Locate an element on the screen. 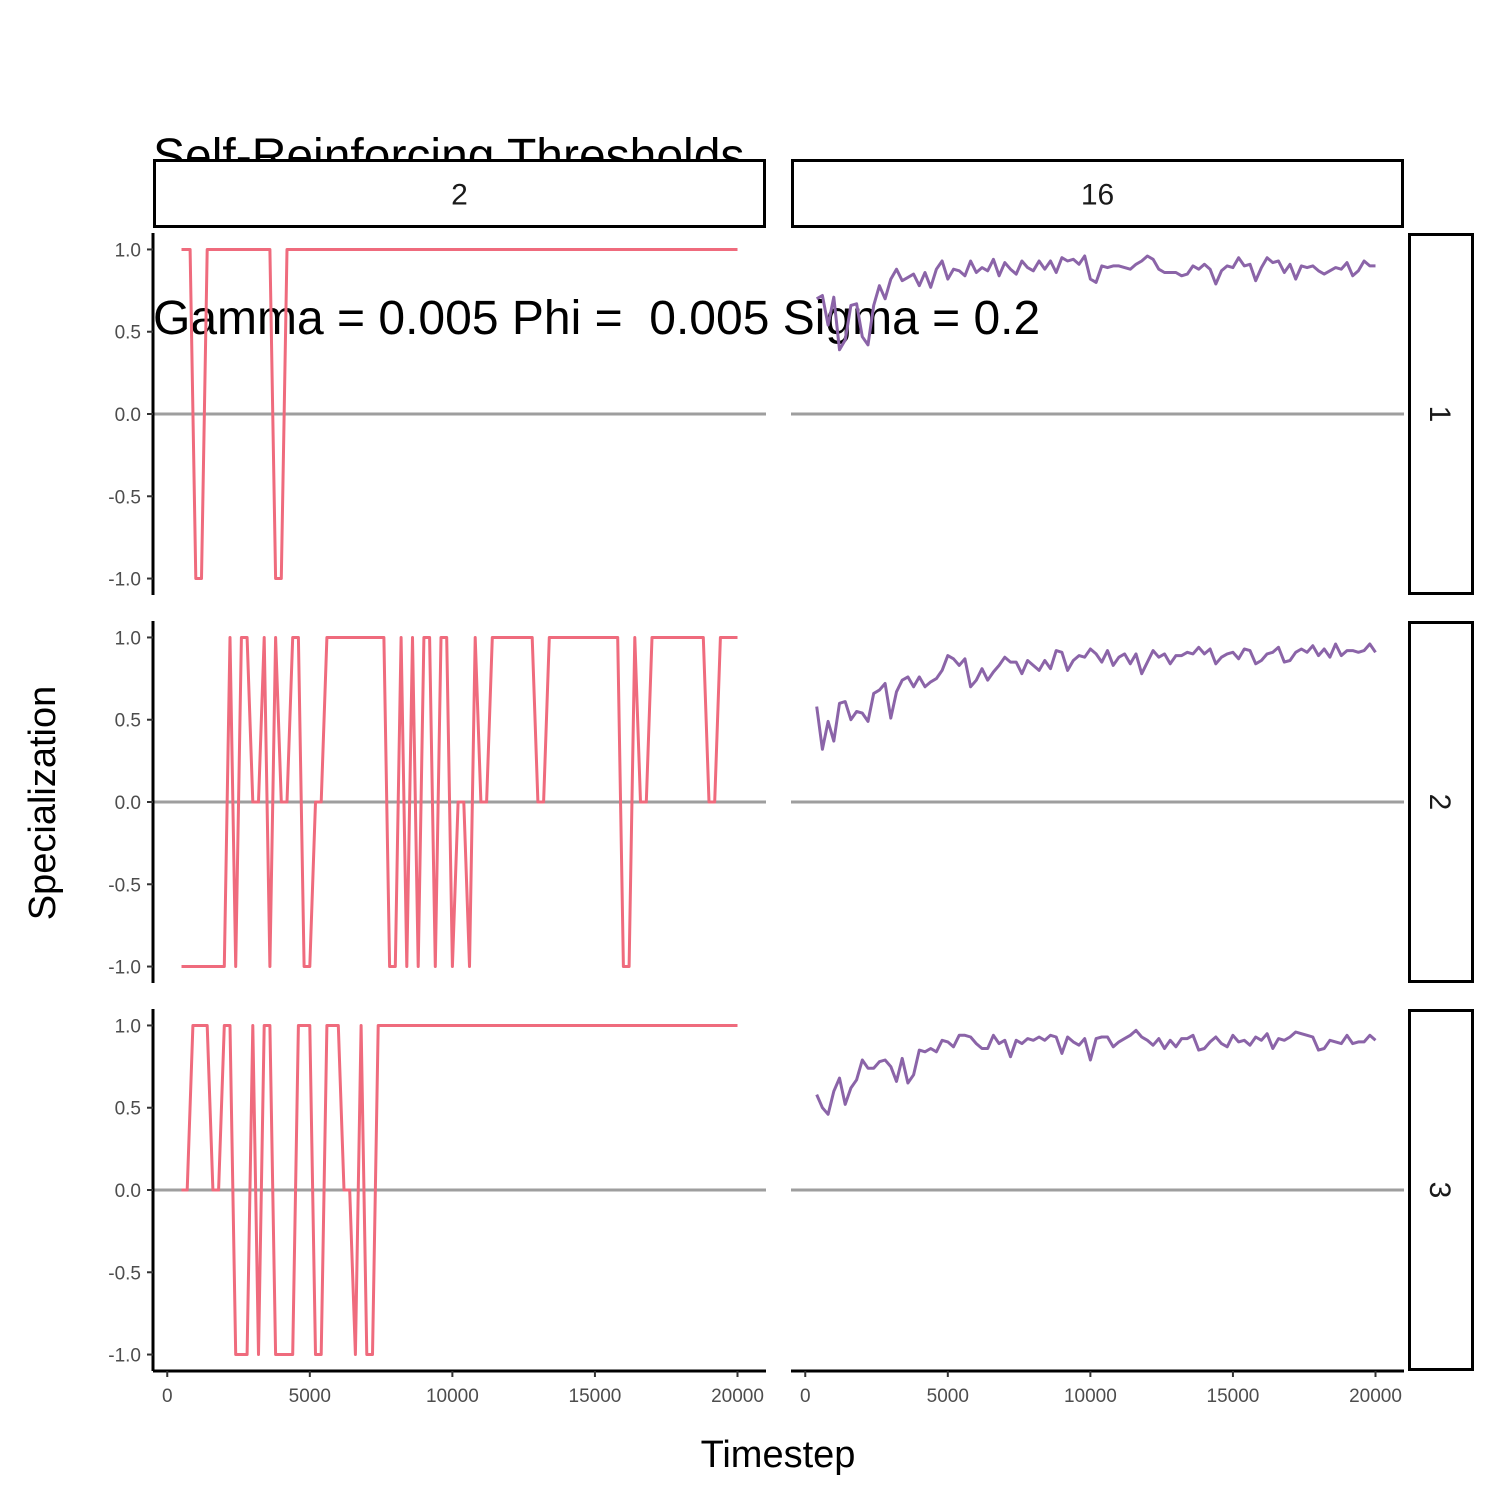  row-strip-label: 1 is located at coordinates (1439, 414).